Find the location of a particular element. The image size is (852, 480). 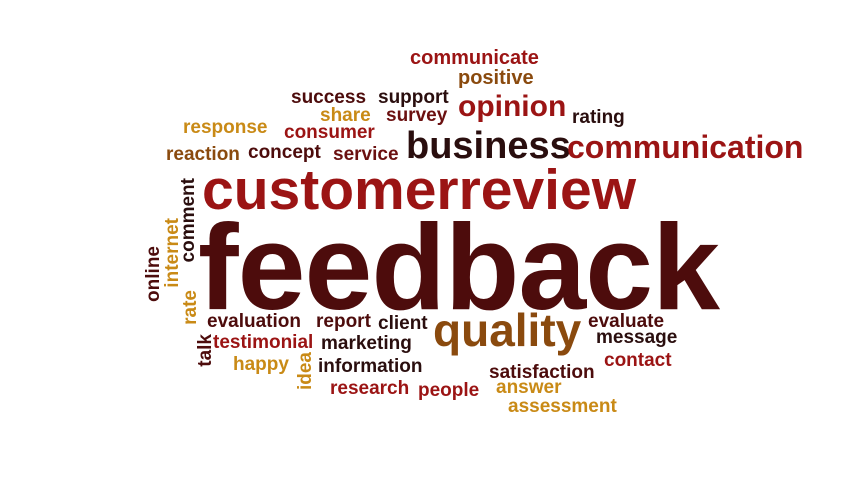

word-answer: answer is located at coordinates (529, 387).